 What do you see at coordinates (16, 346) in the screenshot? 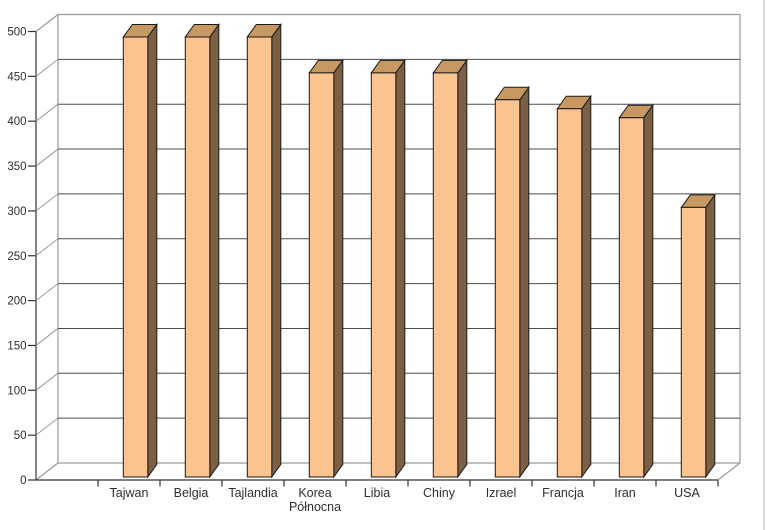
I see `y-tick-label: 150` at bounding box center [16, 346].